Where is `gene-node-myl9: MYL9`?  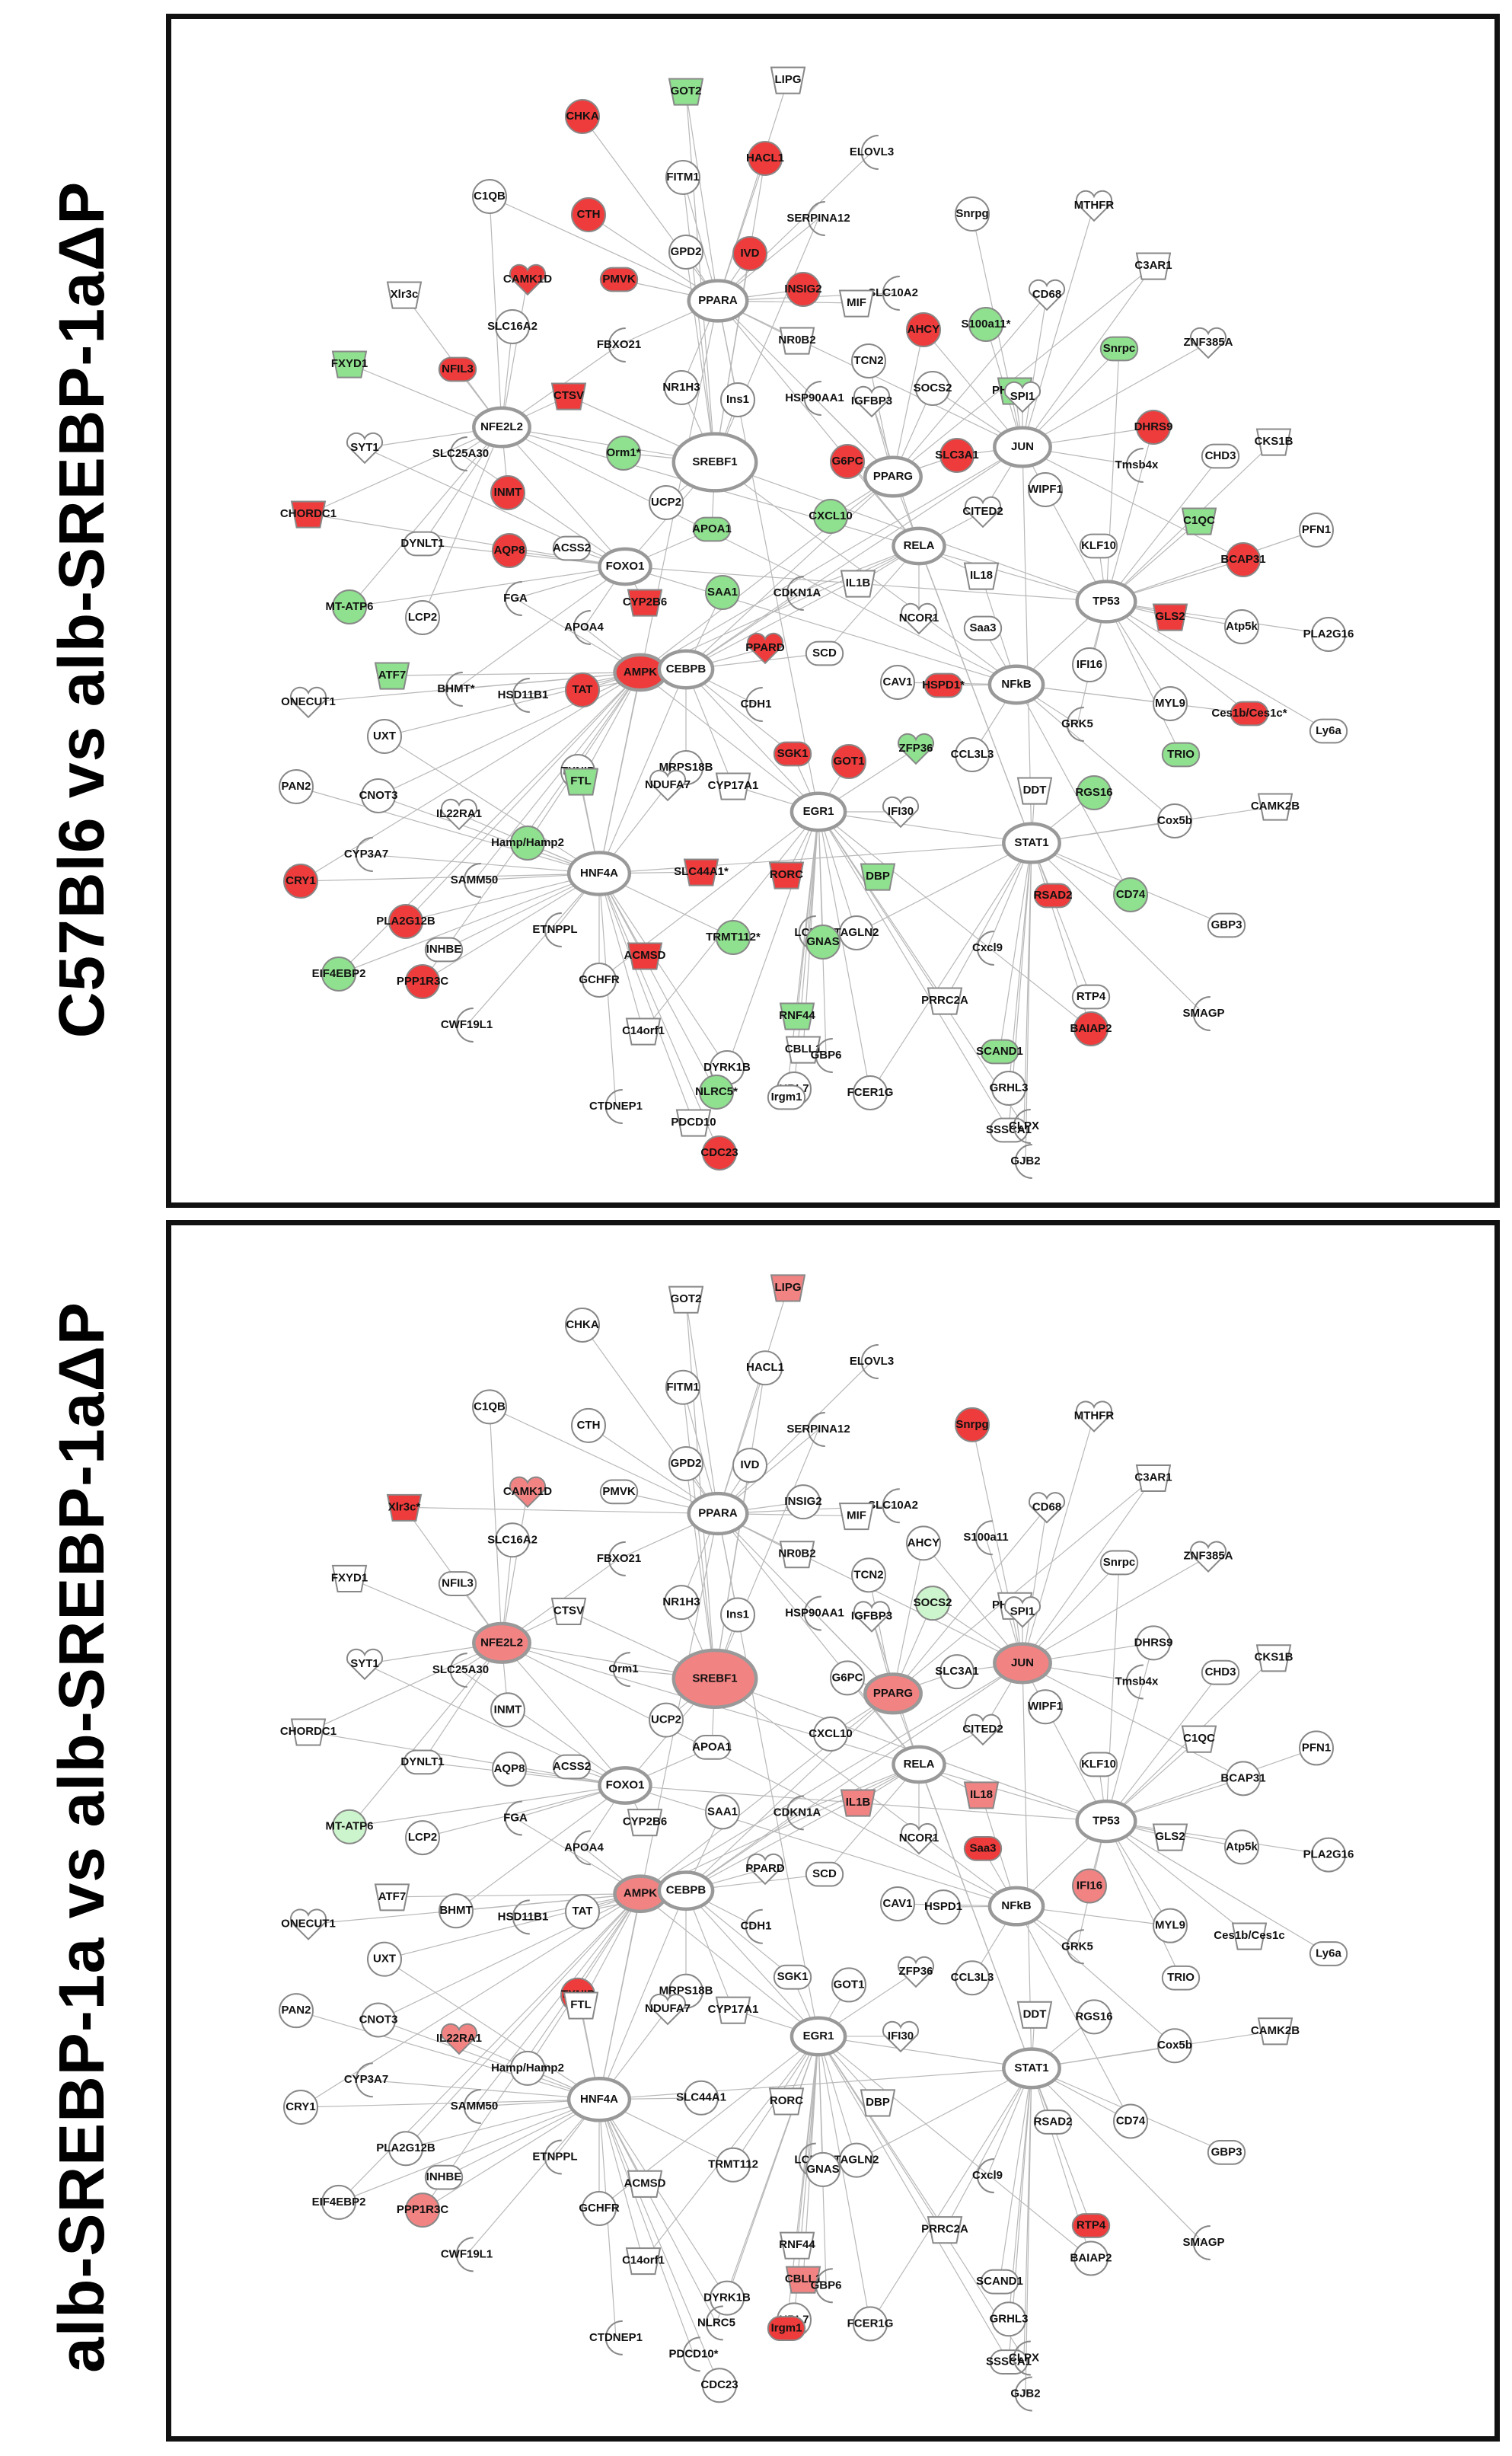
gene-node-myl9: MYL9 is located at coordinates (1170, 703).